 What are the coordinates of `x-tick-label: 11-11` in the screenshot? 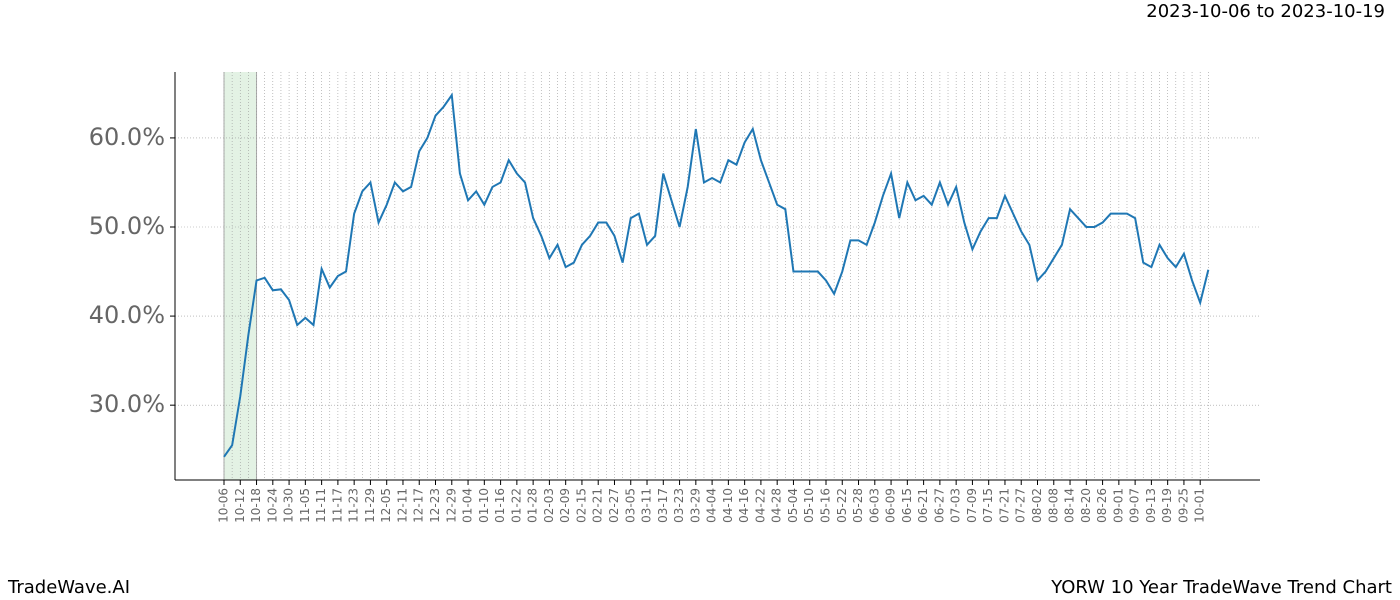 It's located at (321, 505).